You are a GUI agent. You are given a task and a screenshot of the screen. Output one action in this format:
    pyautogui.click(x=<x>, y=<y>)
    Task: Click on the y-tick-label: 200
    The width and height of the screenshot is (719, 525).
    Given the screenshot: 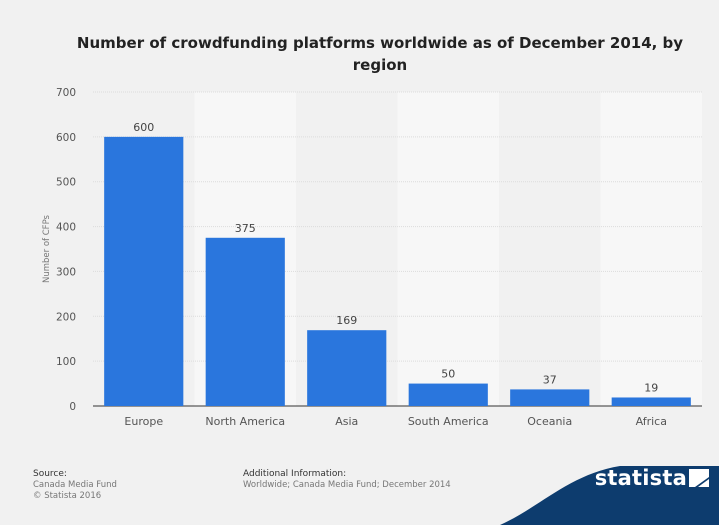 What is the action you would take?
    pyautogui.click(x=66, y=317)
    